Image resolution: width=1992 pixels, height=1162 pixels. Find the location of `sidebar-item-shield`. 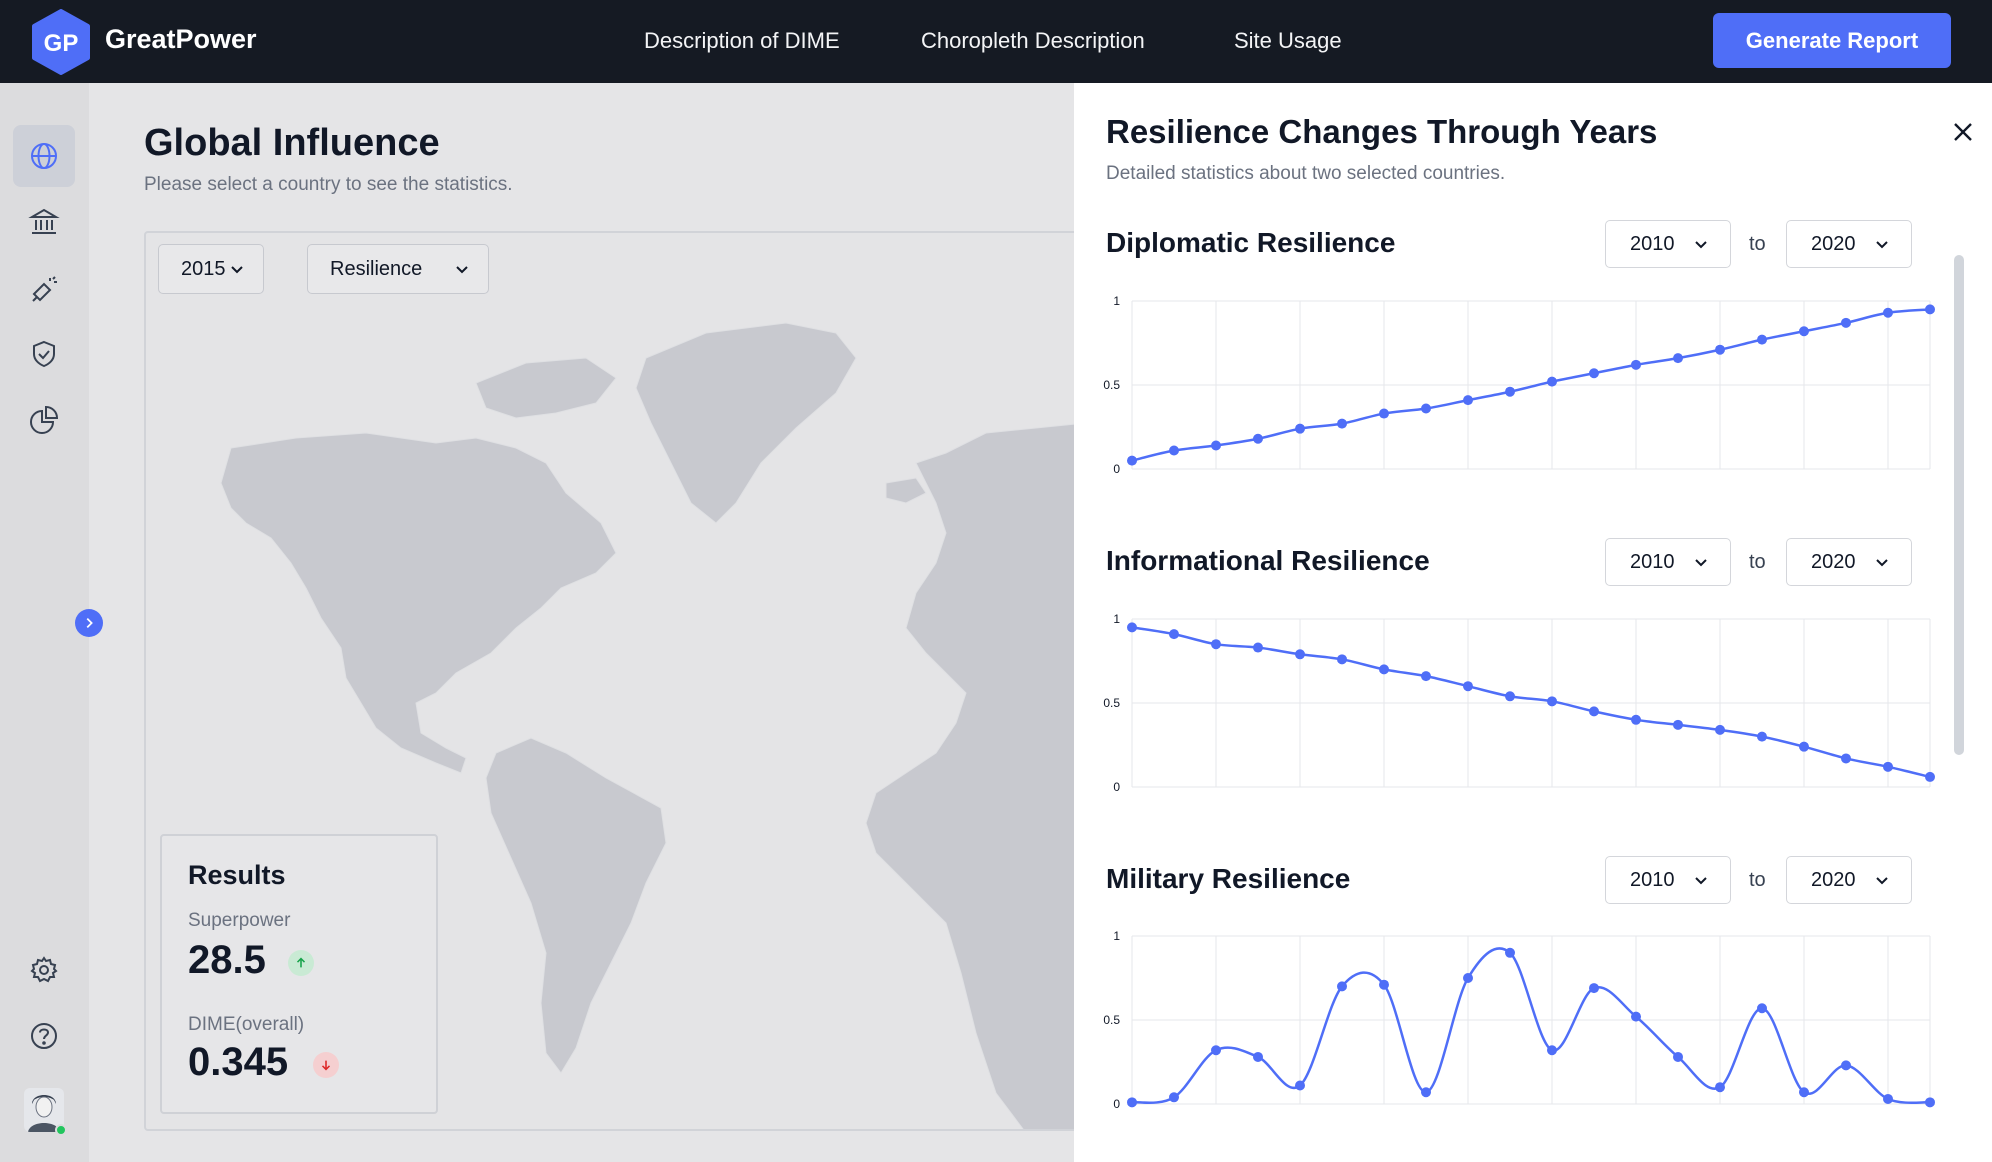

sidebar-item-shield is located at coordinates (44, 354).